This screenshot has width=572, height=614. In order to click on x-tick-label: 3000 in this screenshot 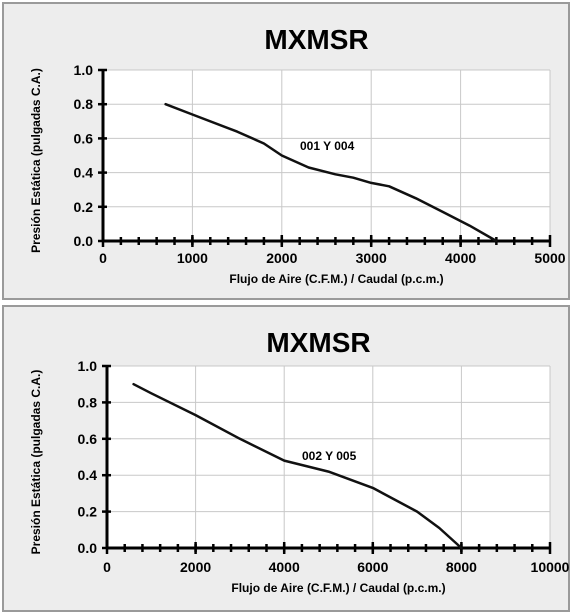, I will do `click(371, 258)`.